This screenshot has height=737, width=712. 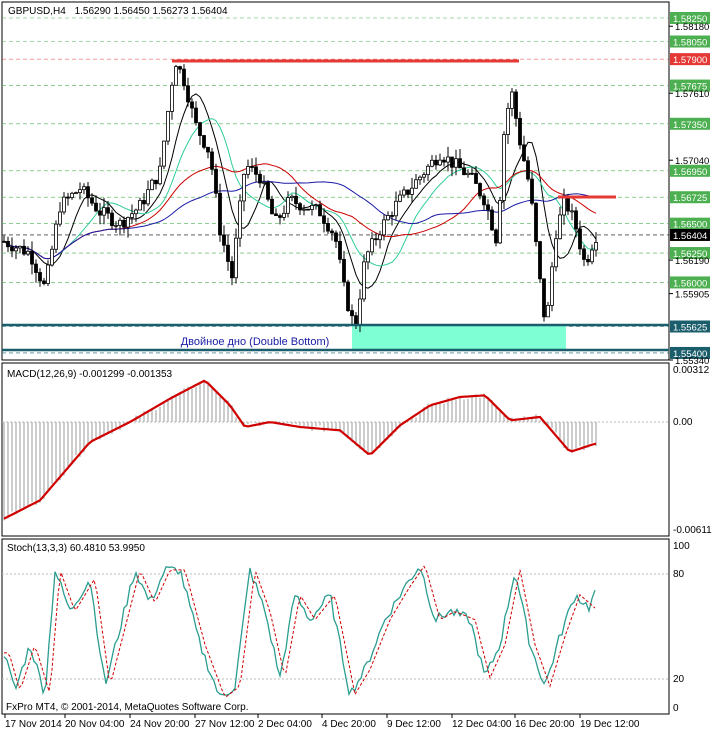 I want to click on price-tag-label: 1.57900, so click(x=690, y=60).